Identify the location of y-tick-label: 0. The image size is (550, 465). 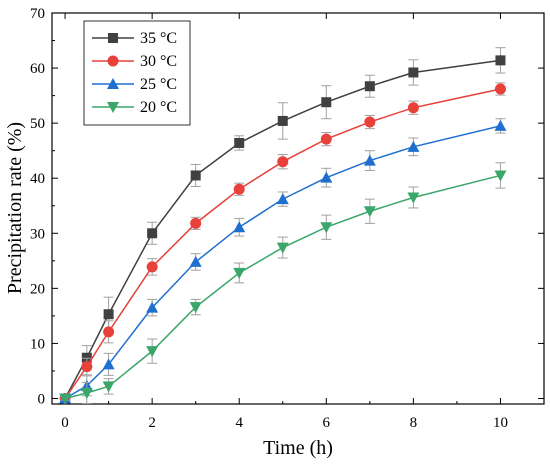
(42, 399).